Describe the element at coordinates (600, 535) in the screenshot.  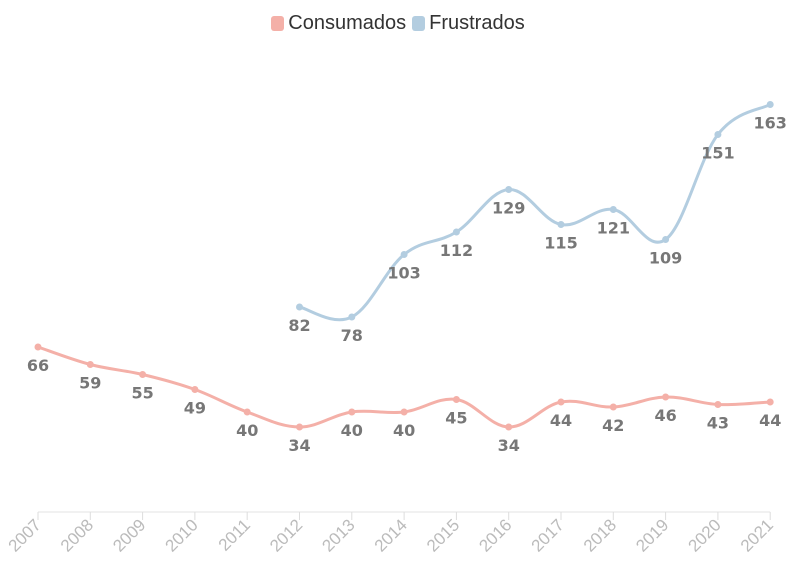
I see `x-tick-label: 2018` at that location.